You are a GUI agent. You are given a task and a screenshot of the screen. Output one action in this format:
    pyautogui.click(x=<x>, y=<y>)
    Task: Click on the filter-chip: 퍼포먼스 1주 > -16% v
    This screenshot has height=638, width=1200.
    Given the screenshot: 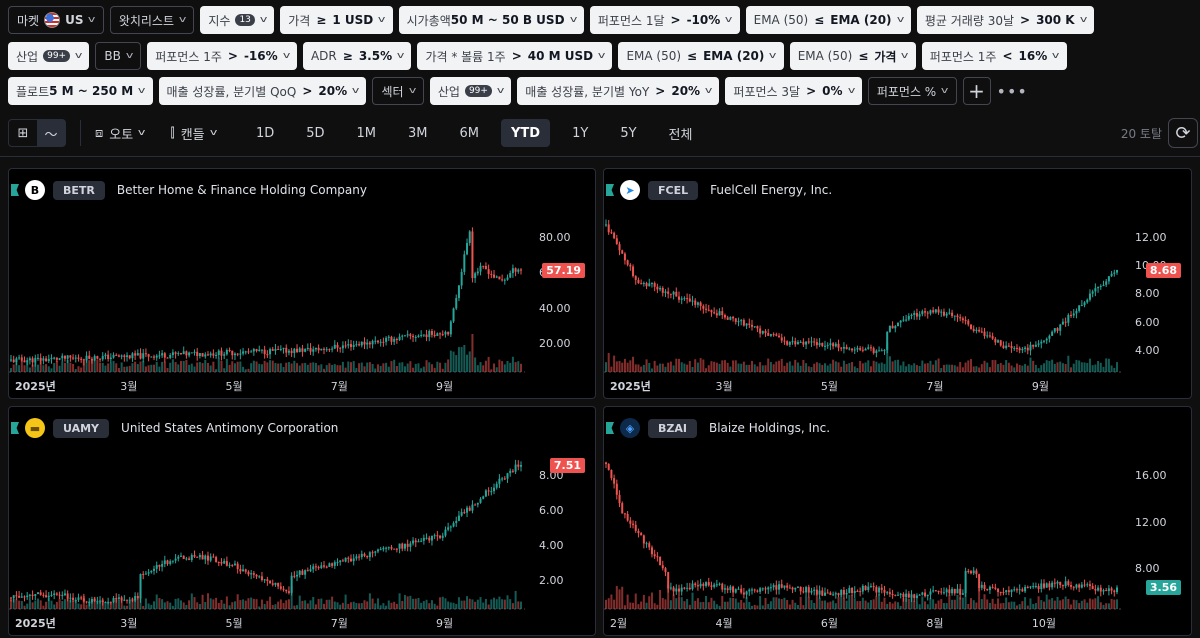 What is the action you would take?
    pyautogui.click(x=222, y=56)
    